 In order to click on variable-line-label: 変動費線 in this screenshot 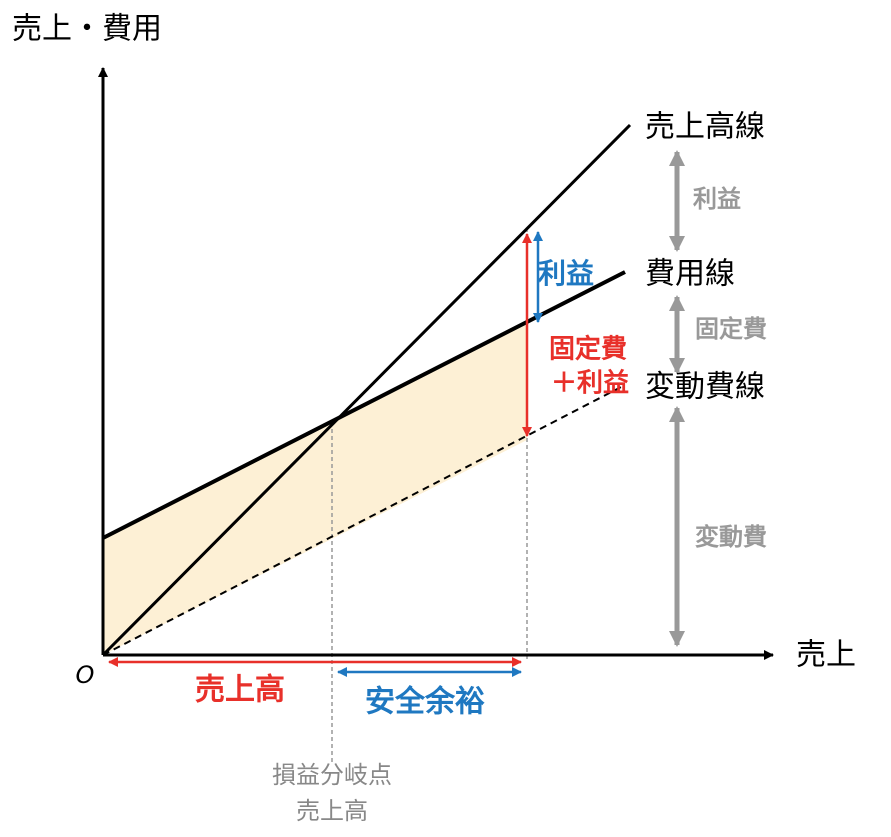, I will do `click(705, 387)`.